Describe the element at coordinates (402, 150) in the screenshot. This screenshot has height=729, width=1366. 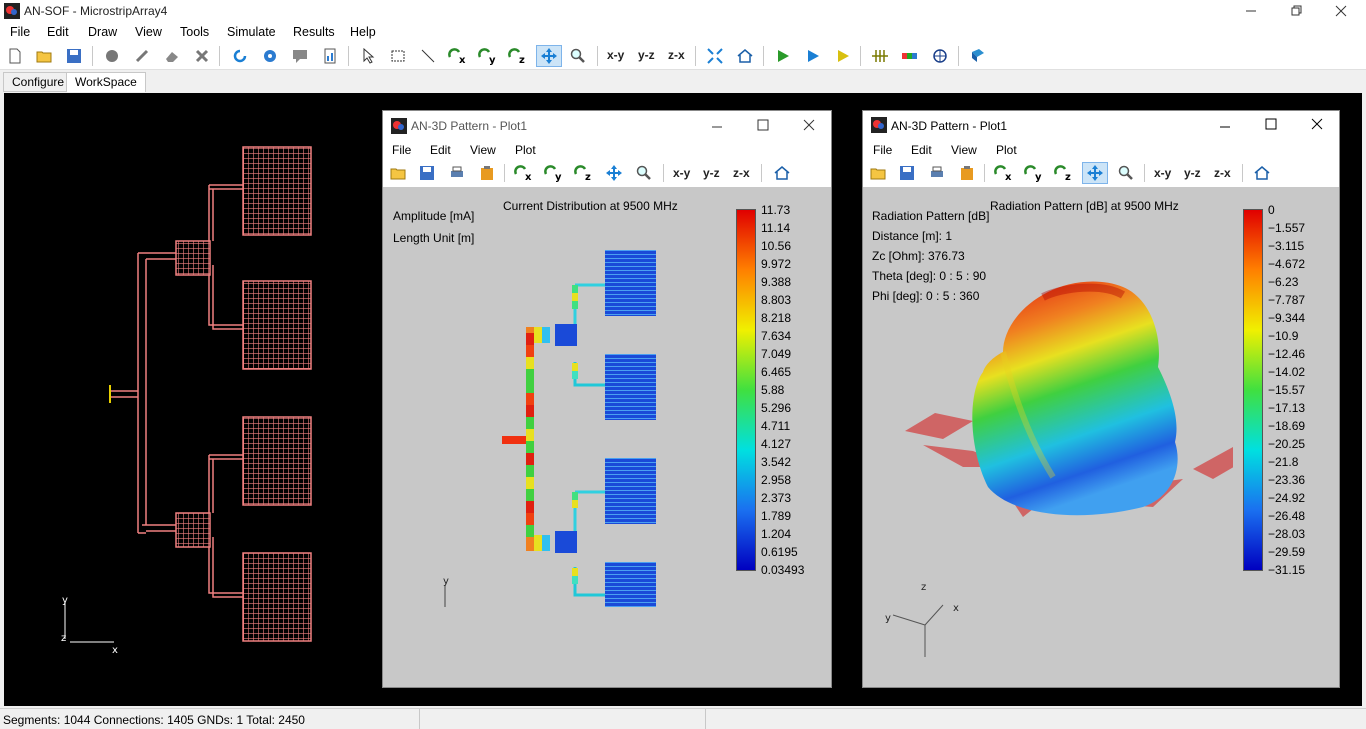
I see `plot1-menu-file: File` at that location.